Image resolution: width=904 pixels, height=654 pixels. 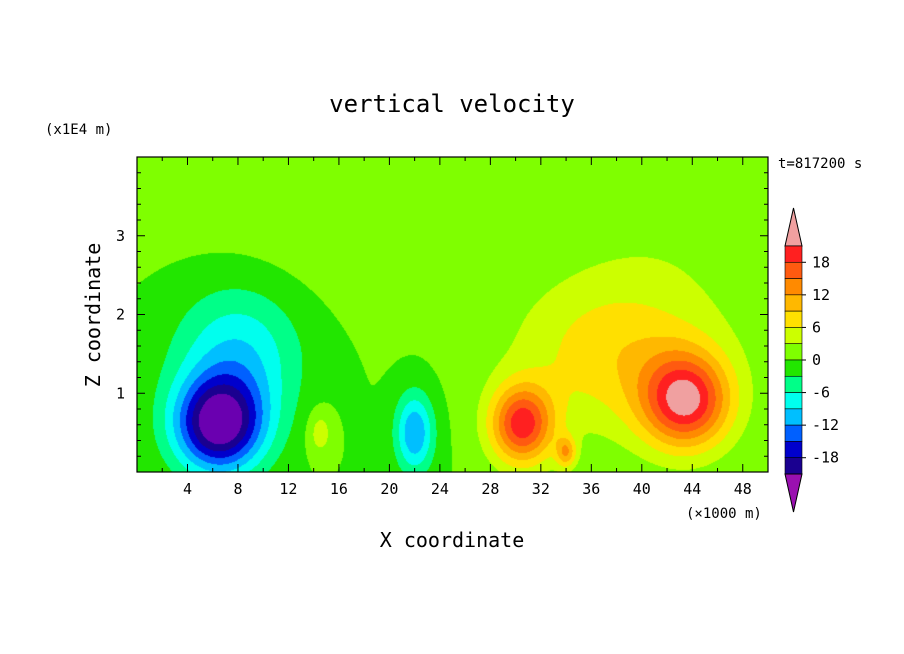 I want to click on x-tick-label: 12, so click(x=288, y=489).